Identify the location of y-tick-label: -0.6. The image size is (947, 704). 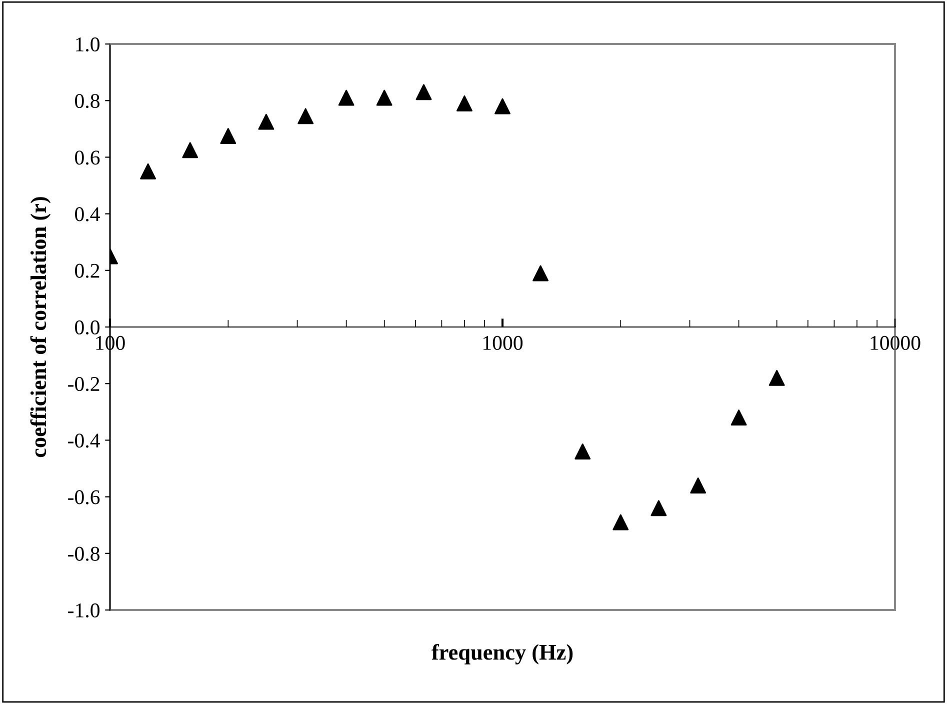
(84, 497).